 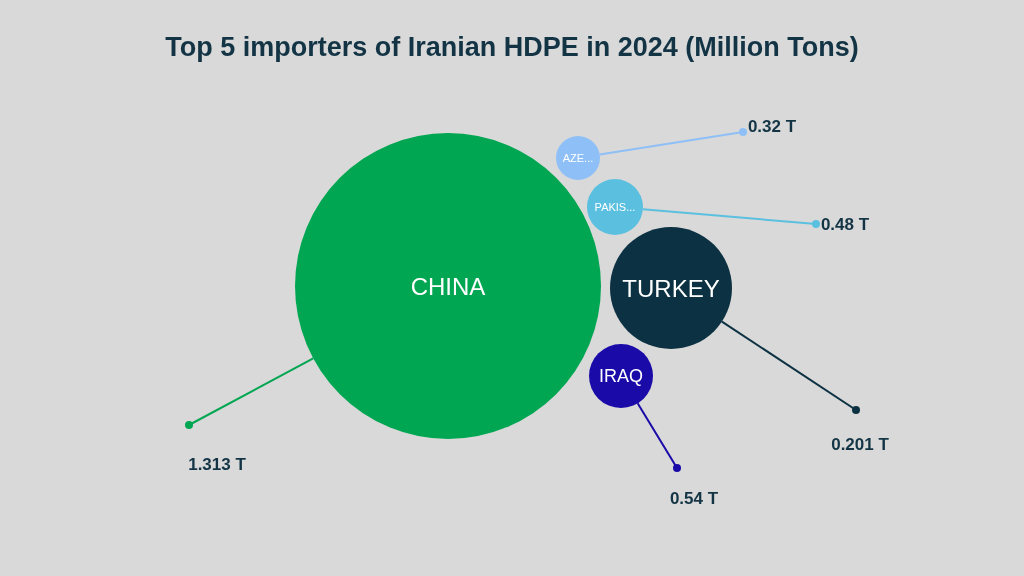 I want to click on category-label: CHINA, so click(x=448, y=286).